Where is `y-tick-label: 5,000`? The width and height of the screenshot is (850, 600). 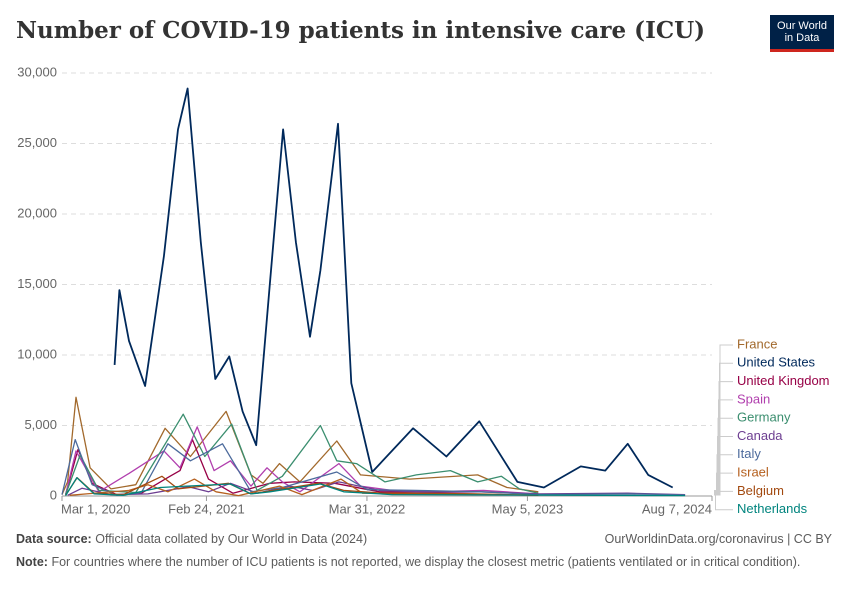
y-tick-label: 5,000 is located at coordinates (40, 424).